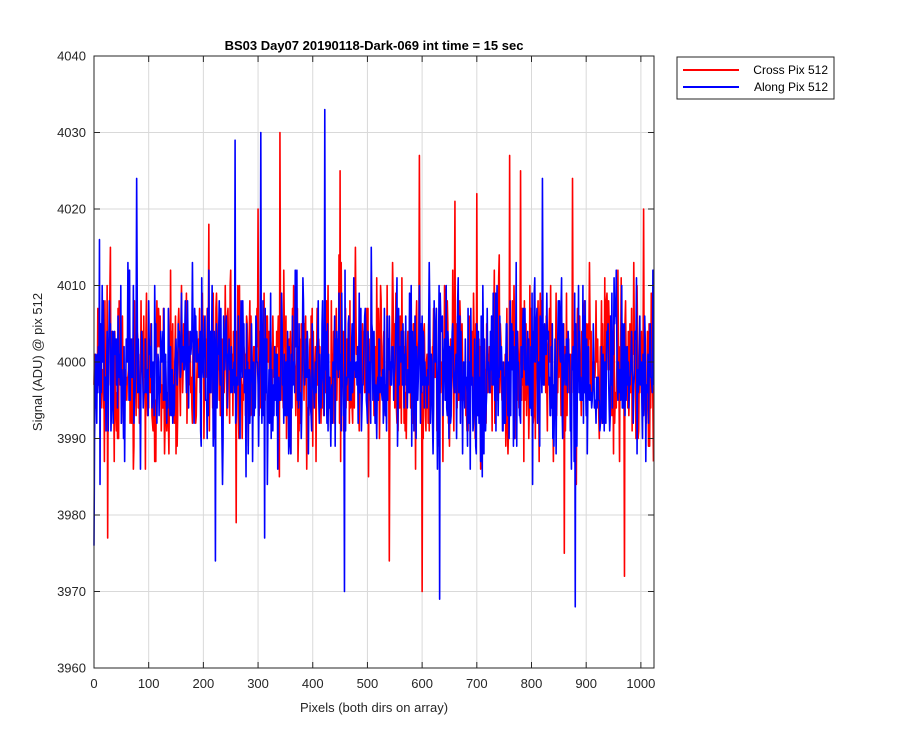  I want to click on legend: Cross Pix 512 Along Pix 512, so click(755, 78).